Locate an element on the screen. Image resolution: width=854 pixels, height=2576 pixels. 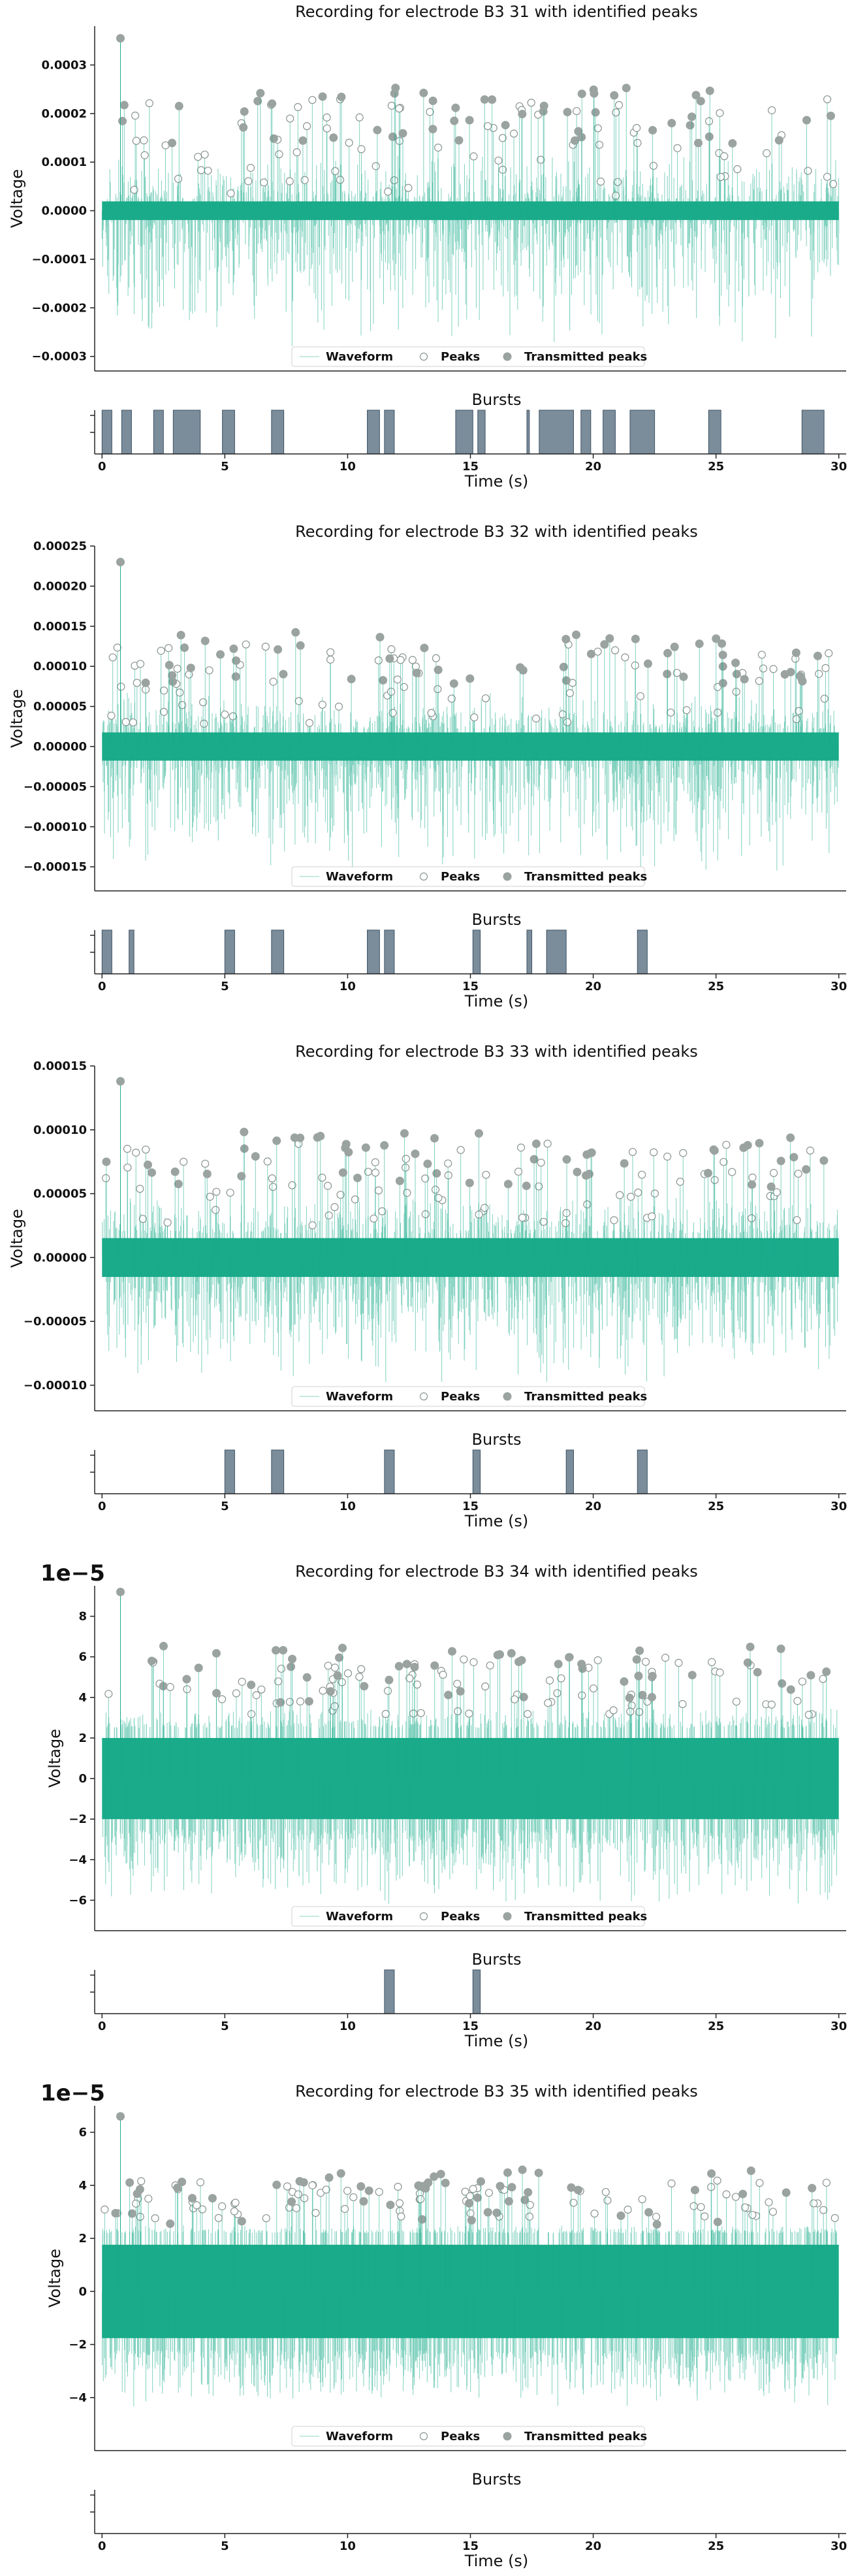
y-tick-label: 0.00015 is located at coordinates (60, 627).